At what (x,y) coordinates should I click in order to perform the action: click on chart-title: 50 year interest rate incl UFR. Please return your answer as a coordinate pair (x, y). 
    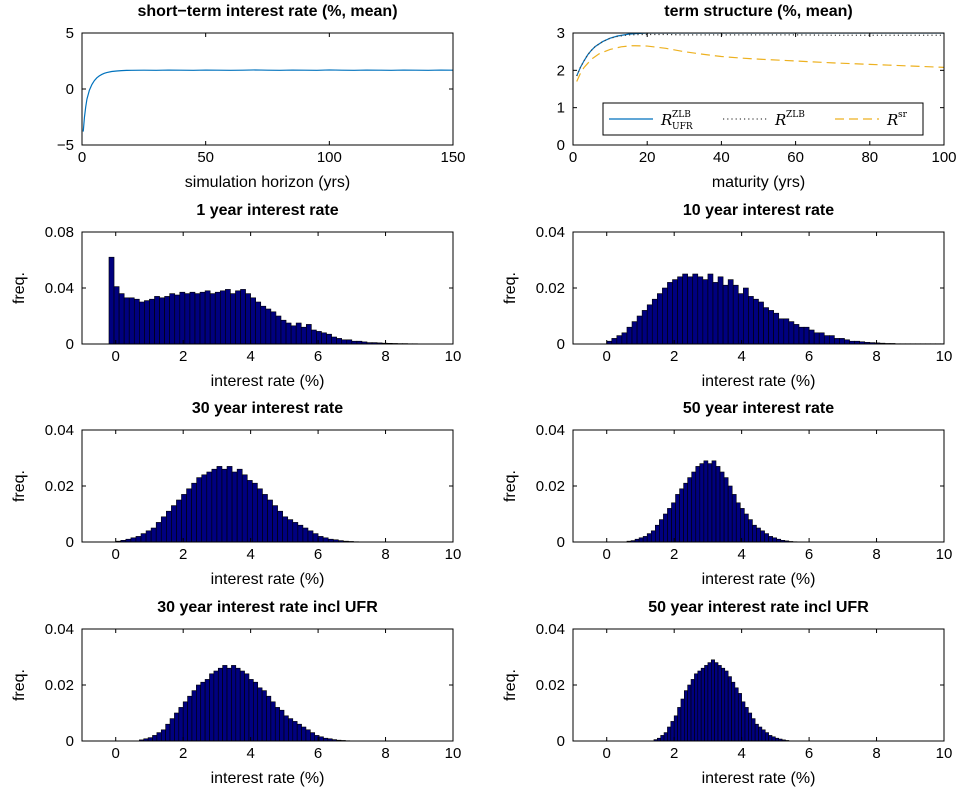
    Looking at the image, I should click on (758, 607).